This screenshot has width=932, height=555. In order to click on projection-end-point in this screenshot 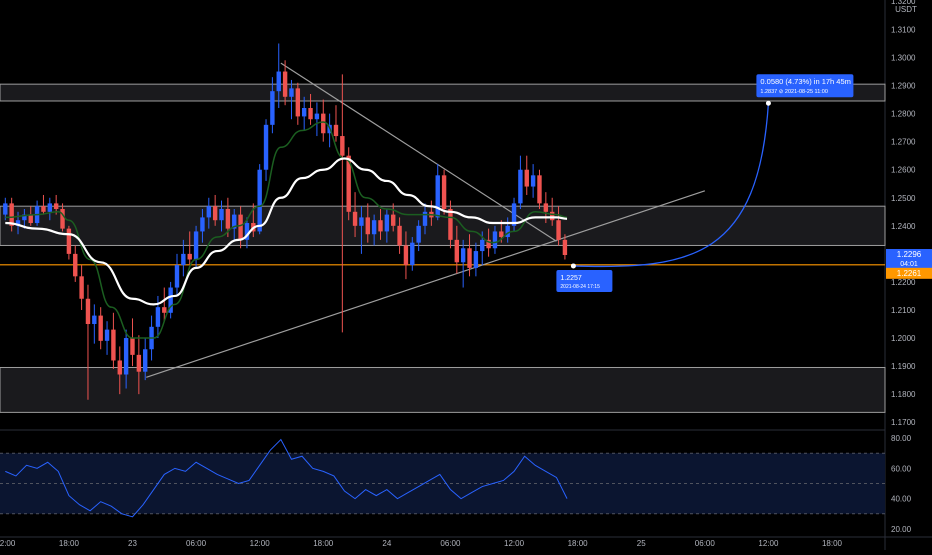, I will do `click(768, 103)`.